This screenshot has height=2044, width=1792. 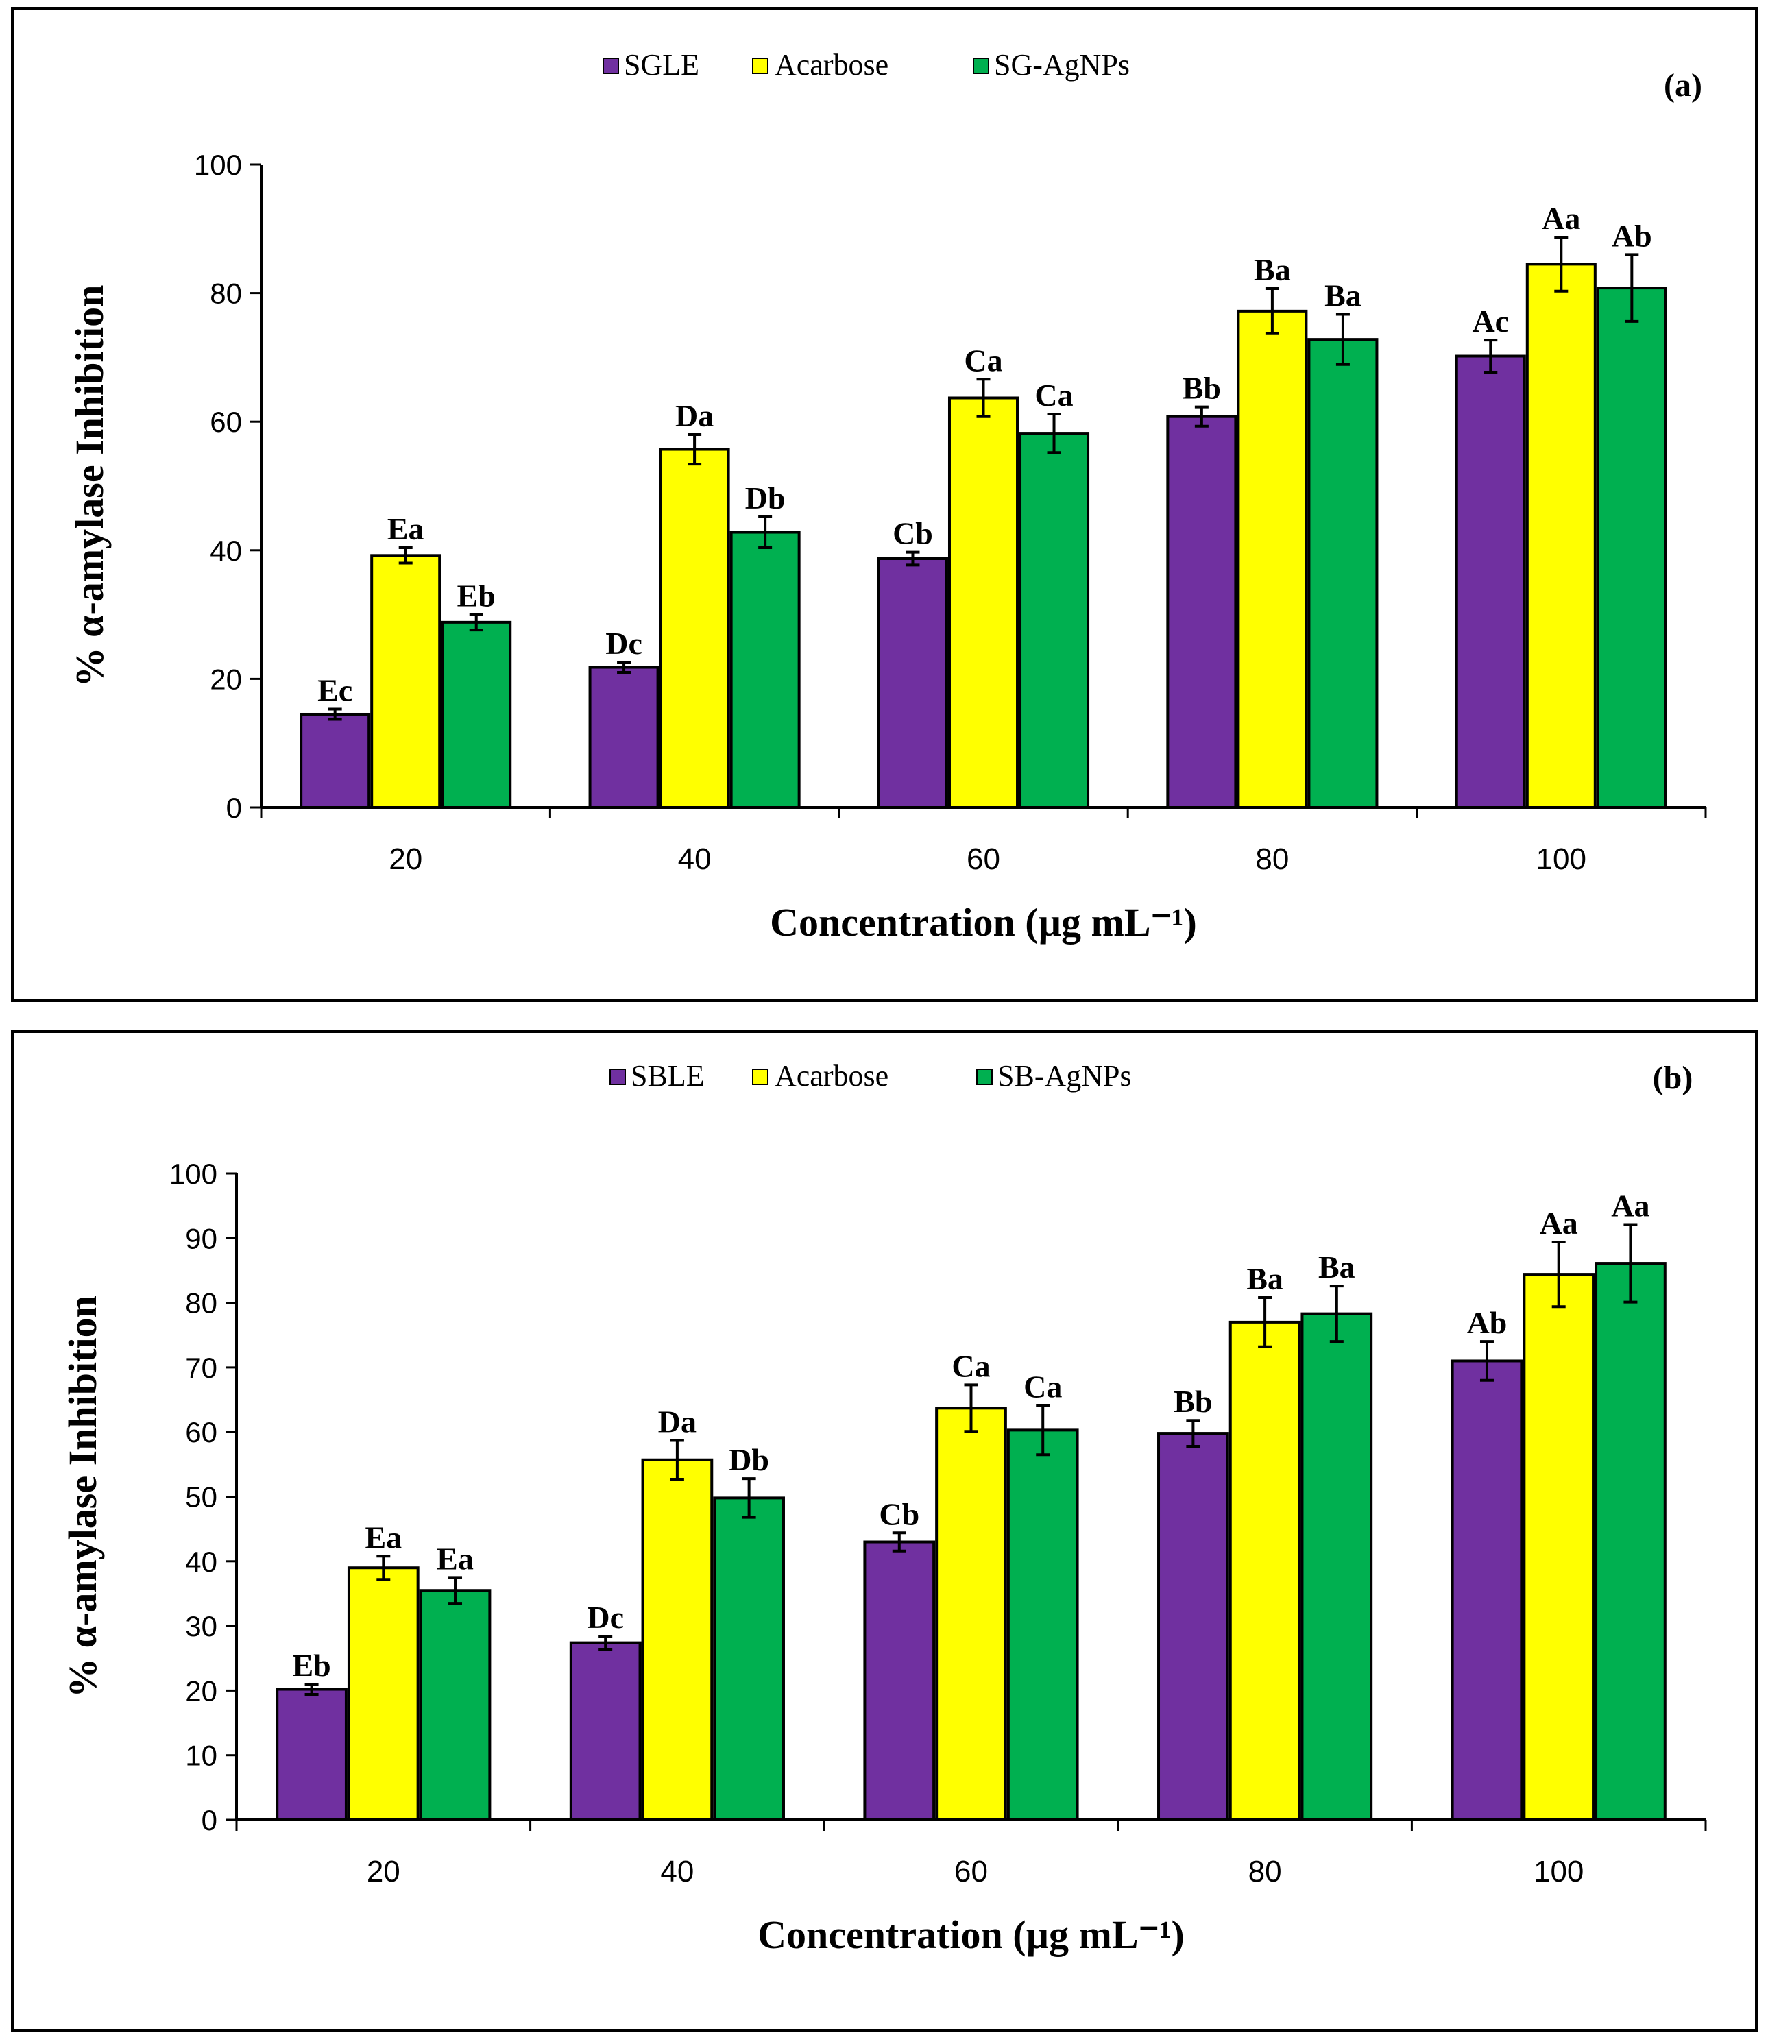 What do you see at coordinates (201, 1691) in the screenshot?
I see `y-tick-label: 20` at bounding box center [201, 1691].